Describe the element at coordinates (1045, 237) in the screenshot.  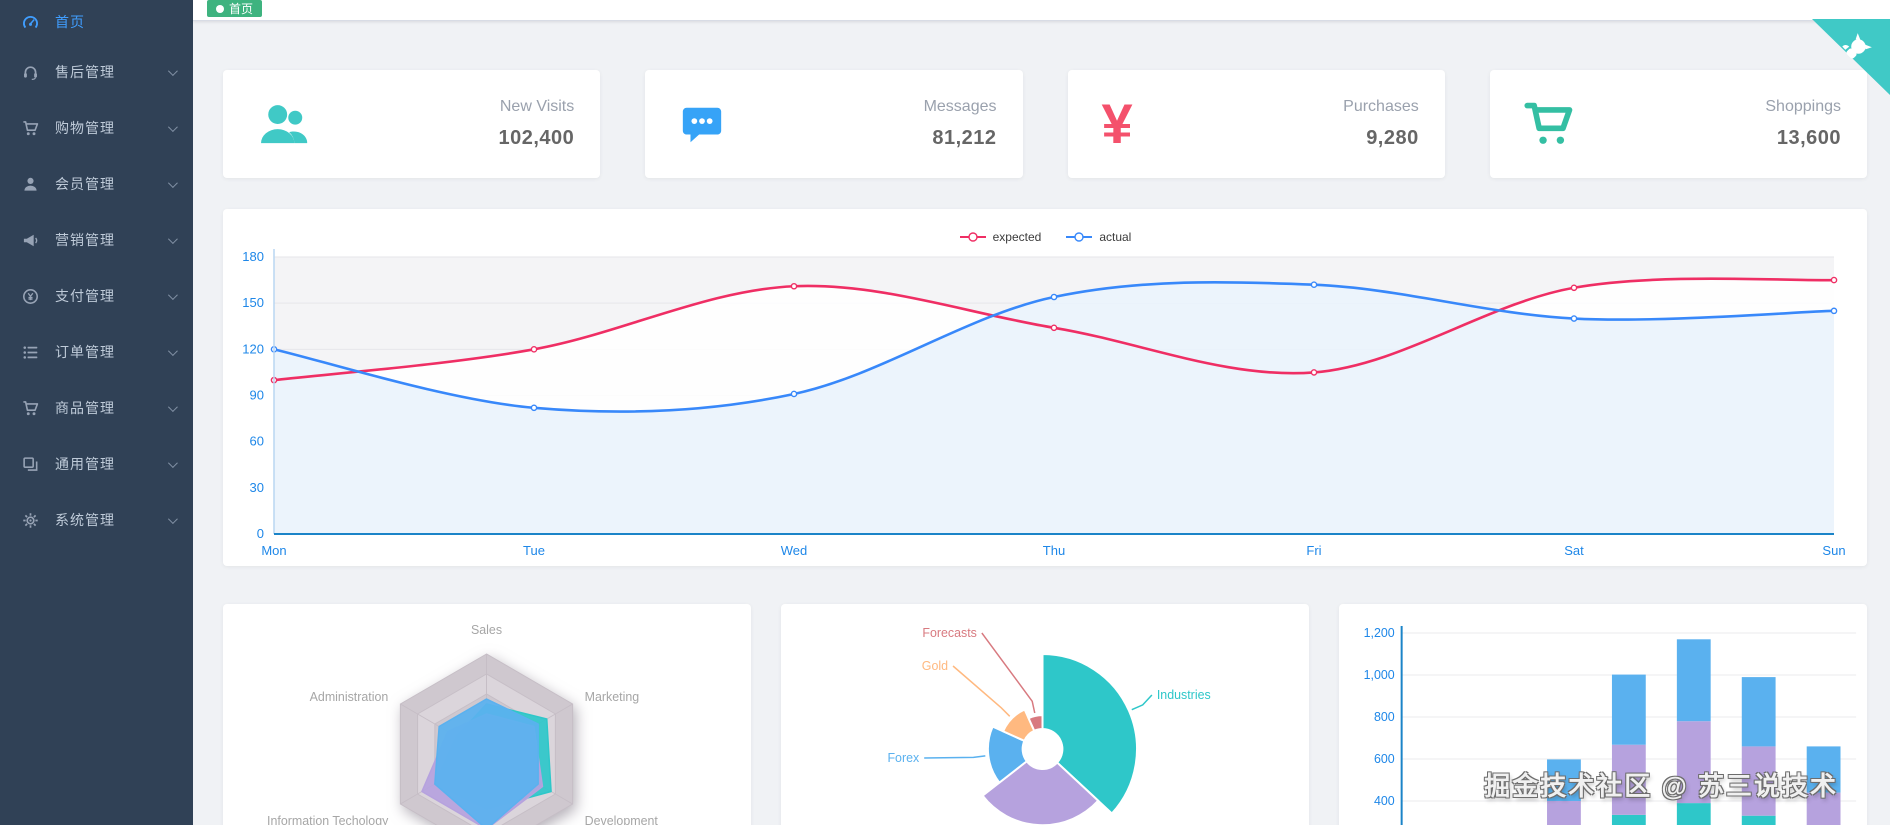
I see `line-chart-legend: expected actual` at that location.